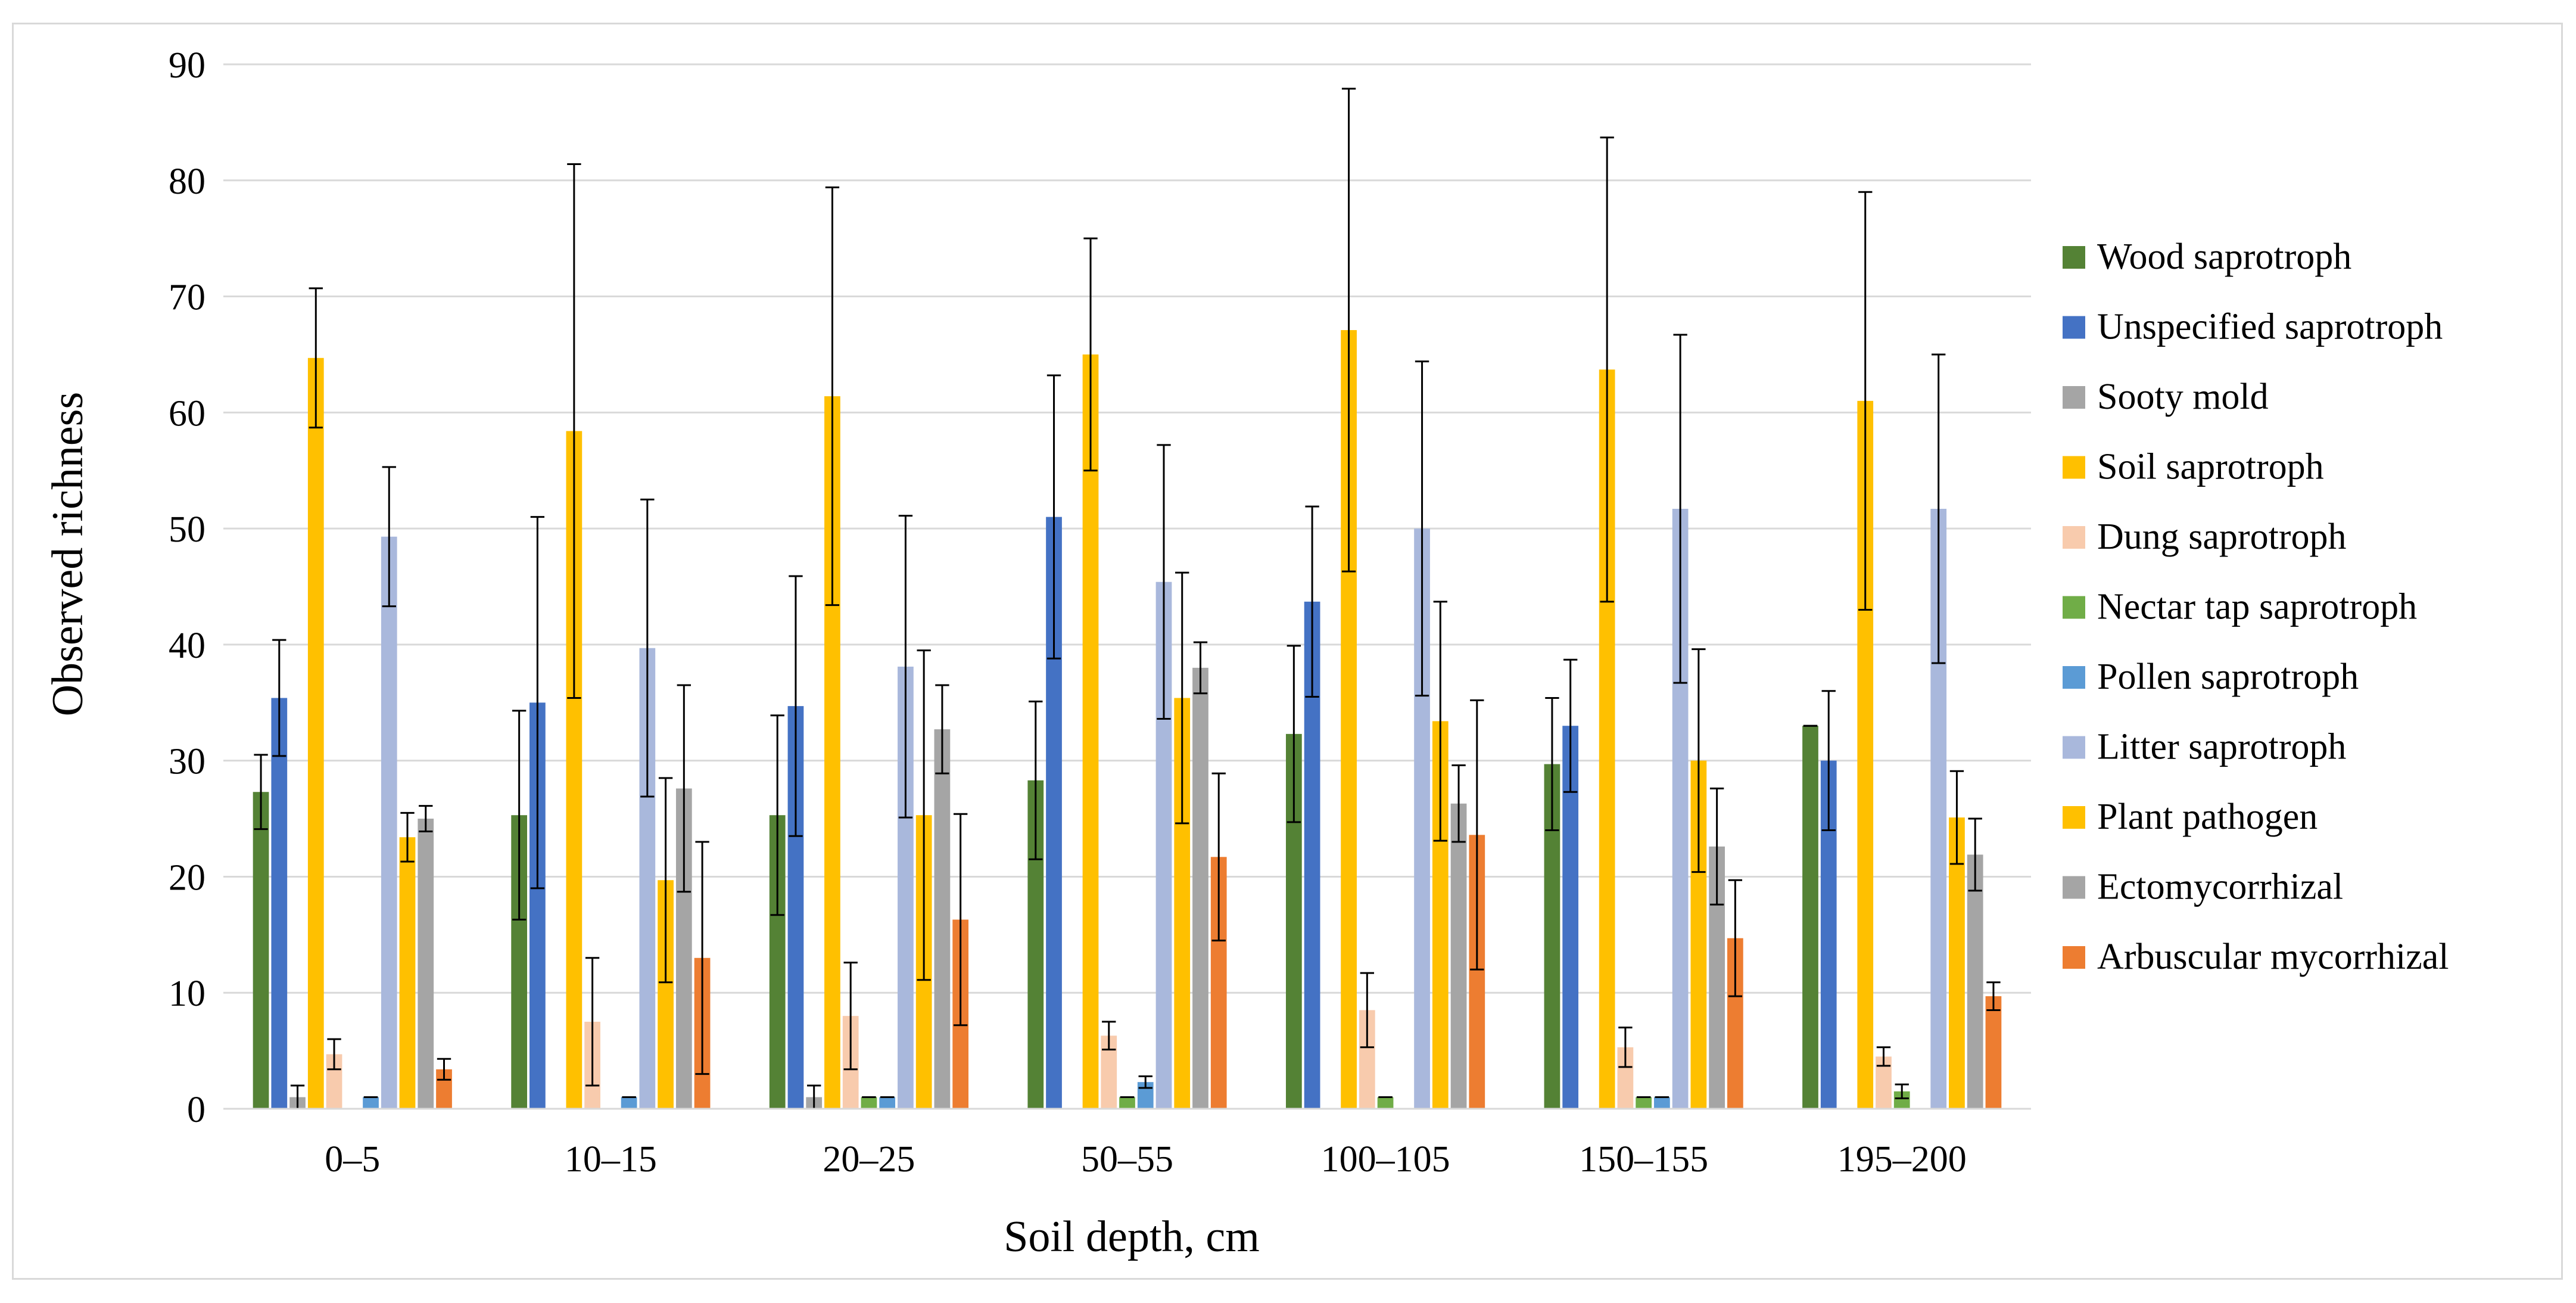  Describe the element at coordinates (1386, 1159) in the screenshot. I see `x-tick-label: 100–105` at that location.